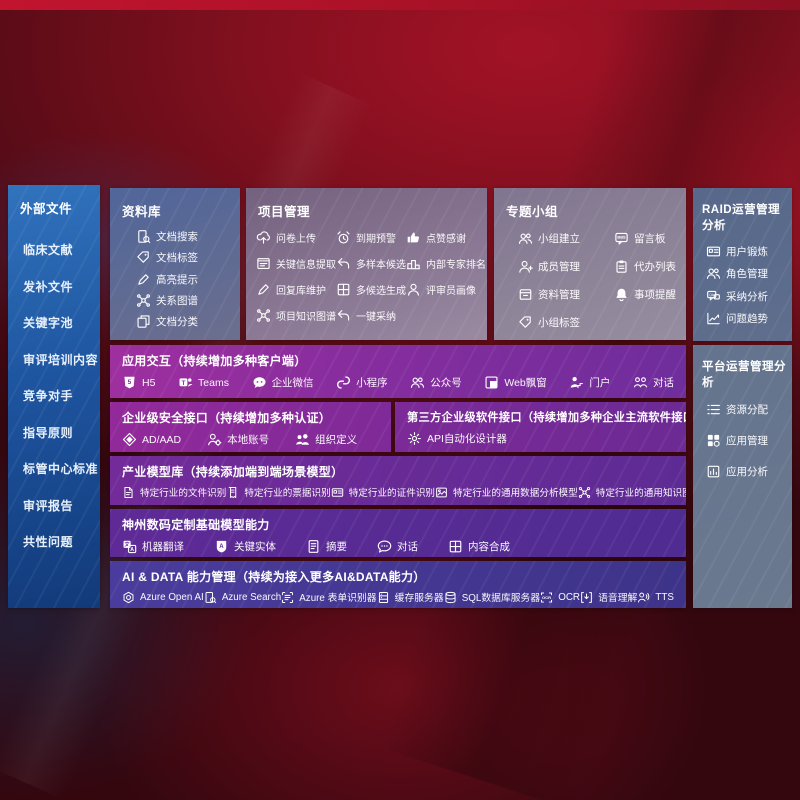 Image resolution: width=800 pixels, height=800 pixels. I want to click on feature-item: SQL数据库服务器, so click(492, 597).